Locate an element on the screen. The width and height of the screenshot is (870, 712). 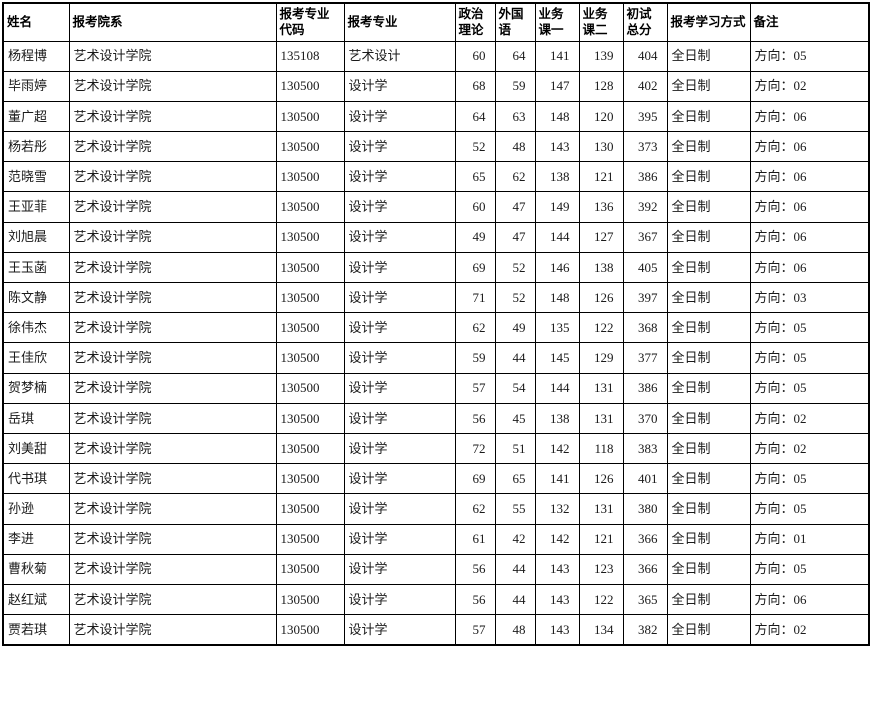
col-header-remark: 备注 is located at coordinates (809, 22).